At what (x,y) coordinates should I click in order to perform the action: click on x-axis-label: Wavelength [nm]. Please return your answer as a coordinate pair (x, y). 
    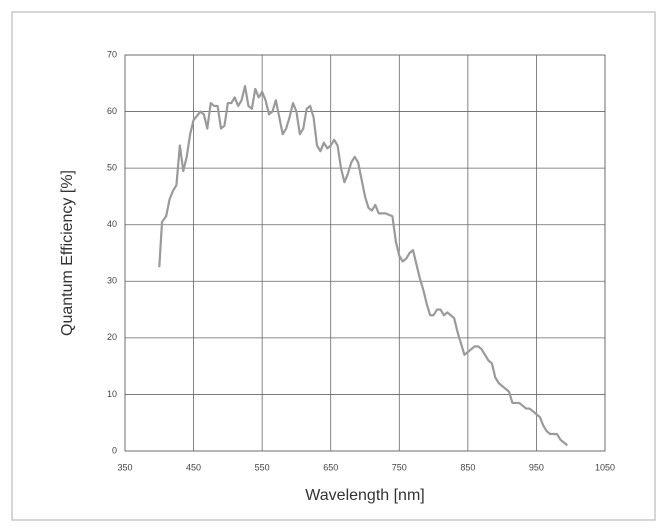
    Looking at the image, I should click on (364, 495).